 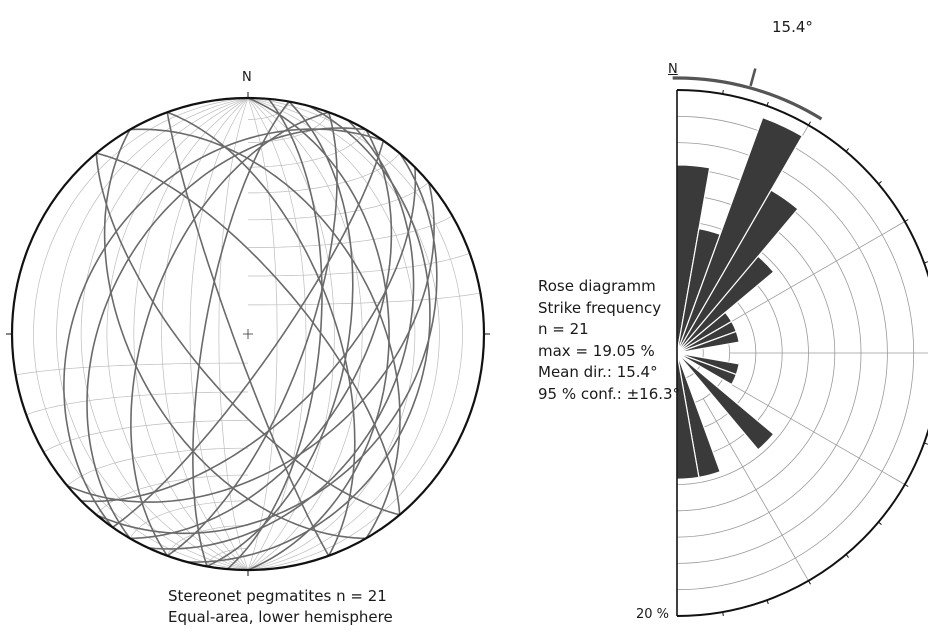 What do you see at coordinates (563, 329) in the screenshot?
I see `stats-count: n = 21` at bounding box center [563, 329].